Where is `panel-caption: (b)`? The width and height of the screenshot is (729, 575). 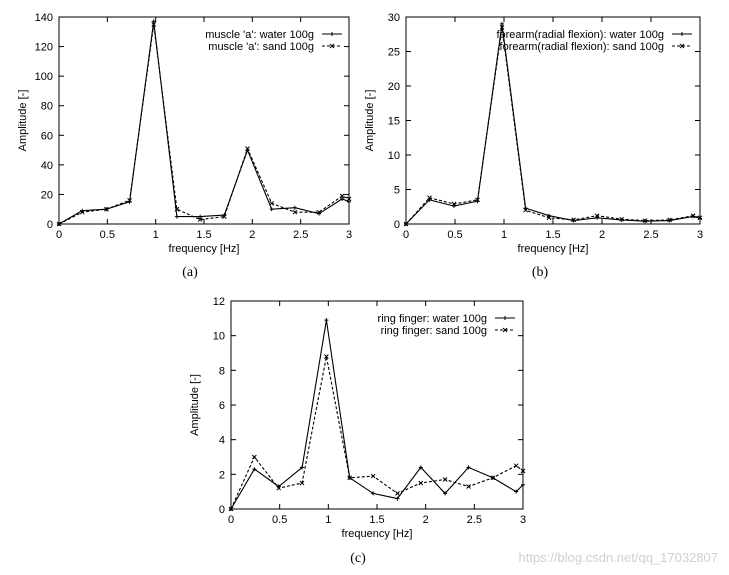
panel-caption: (b) is located at coordinates (540, 272).